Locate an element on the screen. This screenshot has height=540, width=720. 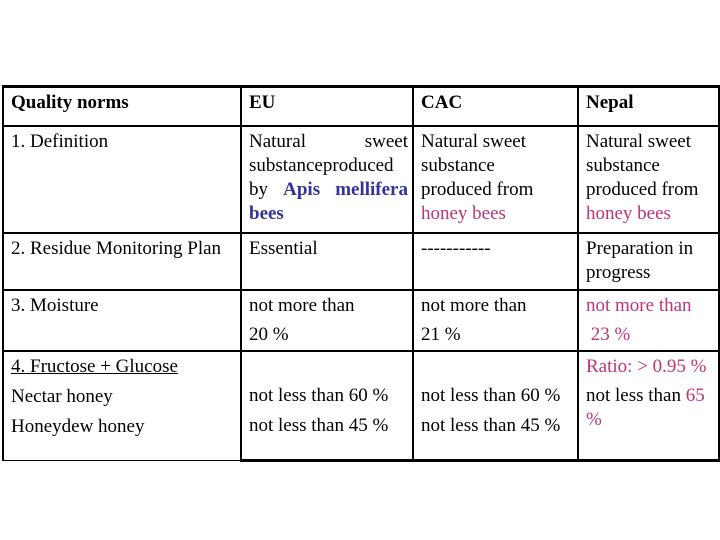
header-label-eu: EU is located at coordinates (262, 102).